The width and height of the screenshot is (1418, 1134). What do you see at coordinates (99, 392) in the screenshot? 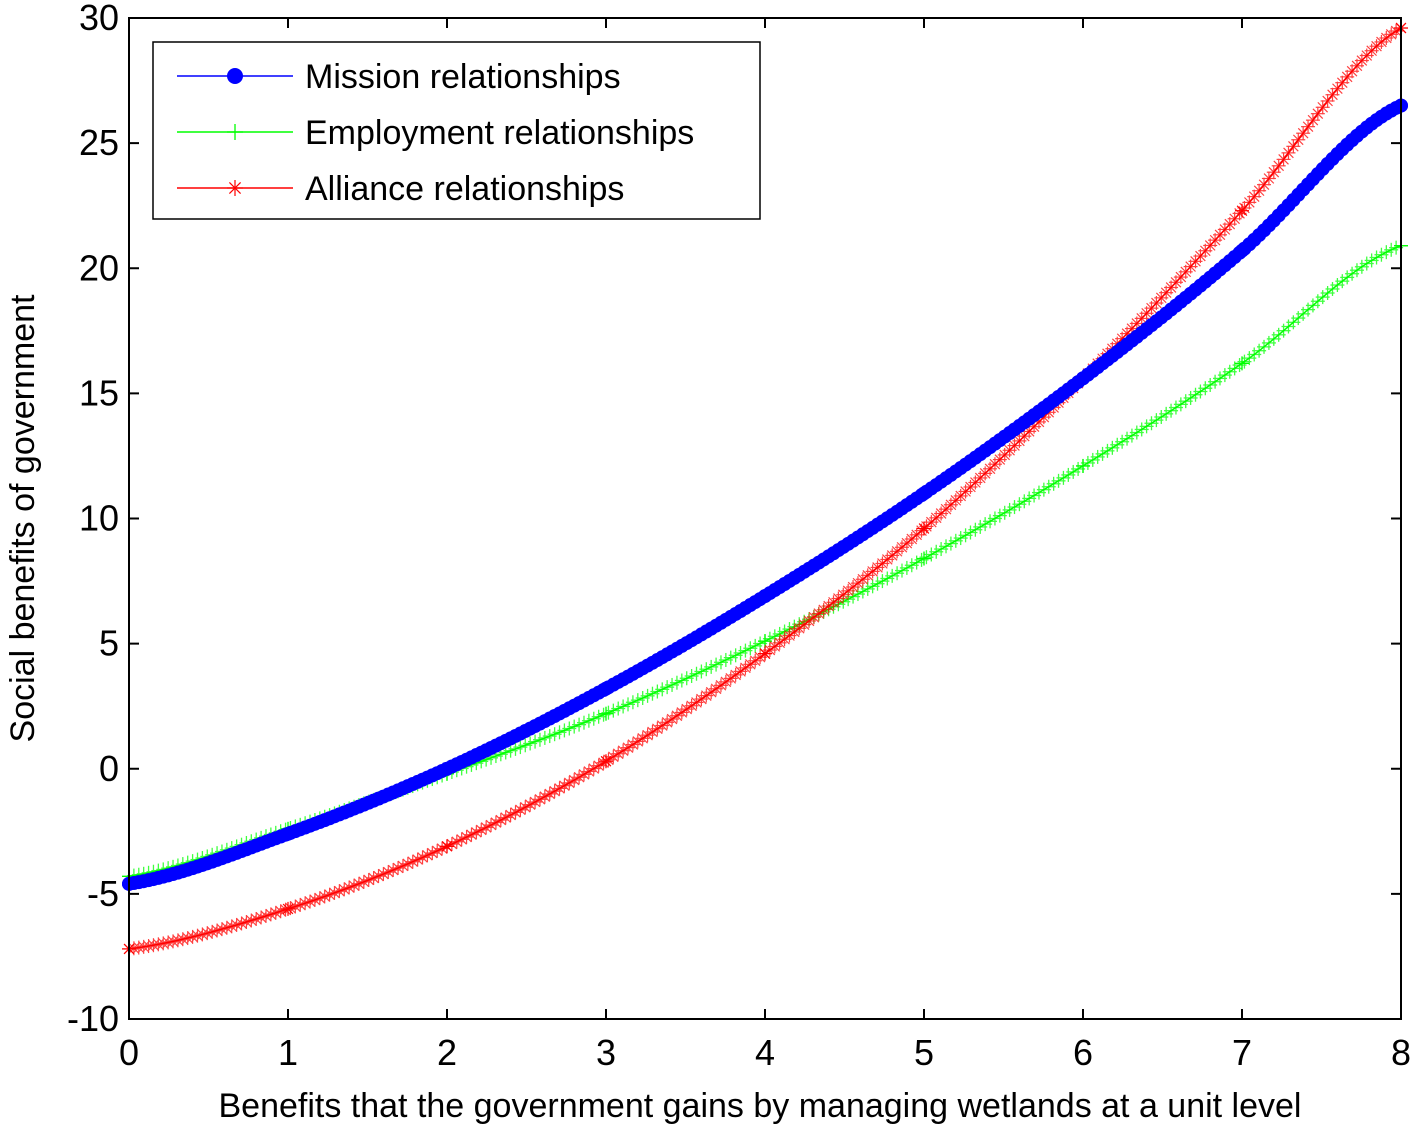
I see `y-tick-label: 15` at bounding box center [99, 392].